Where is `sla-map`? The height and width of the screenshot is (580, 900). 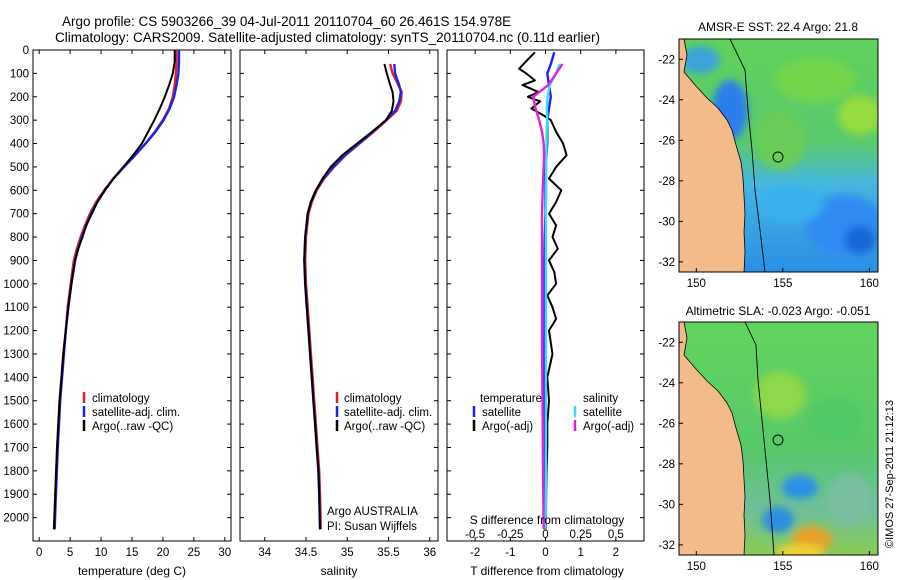
sla-map is located at coordinates (778, 438).